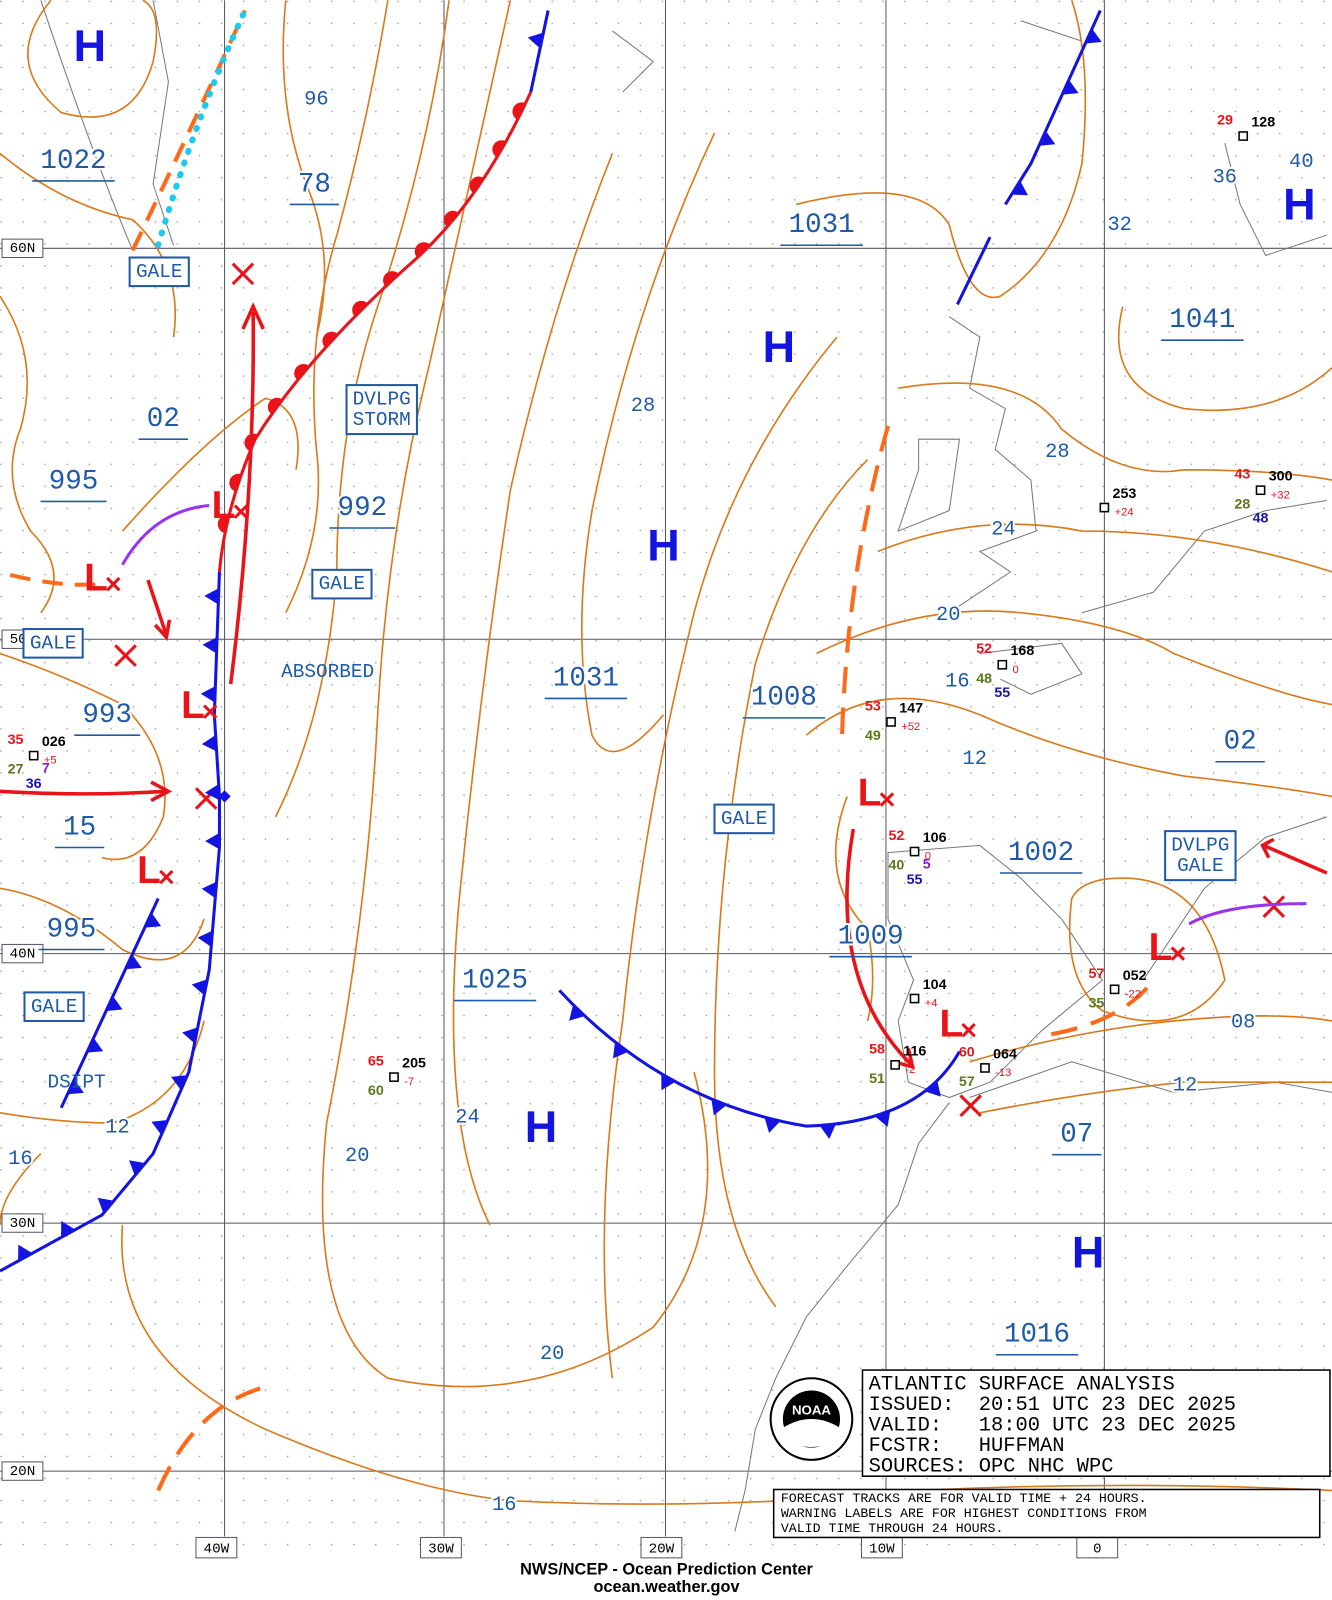 This screenshot has height=1600, width=1332. What do you see at coordinates (1097, 1549) in the screenshot?
I see `longitude-label: 0` at bounding box center [1097, 1549].